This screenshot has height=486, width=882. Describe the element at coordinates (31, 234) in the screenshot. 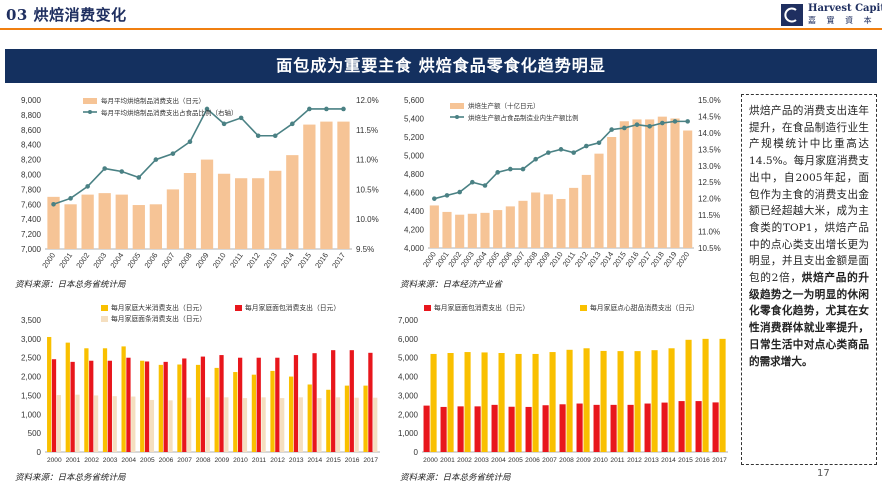

I see `chart1-y-tick-label: 7,200` at that location.